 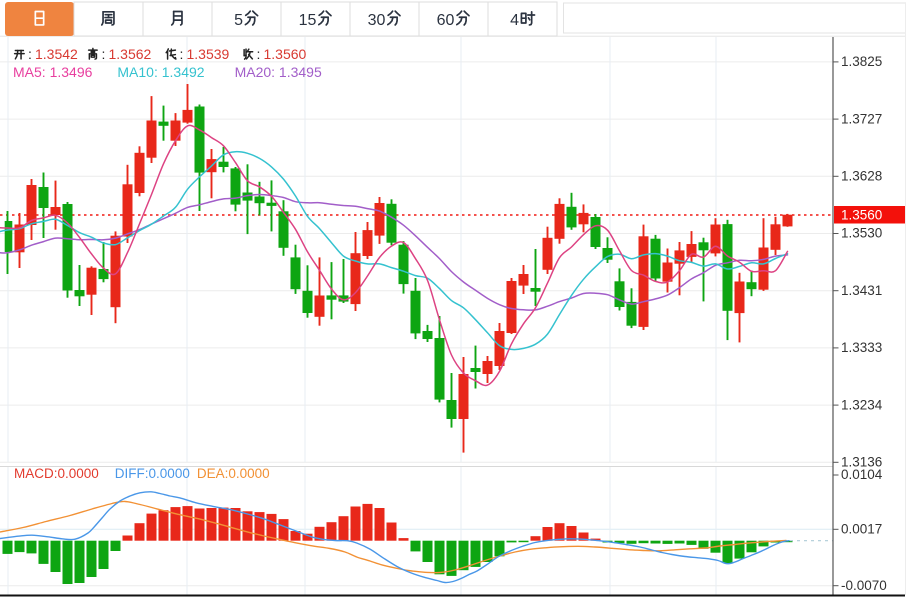 I want to click on svg-text: 1.3562, so click(x=130, y=54).